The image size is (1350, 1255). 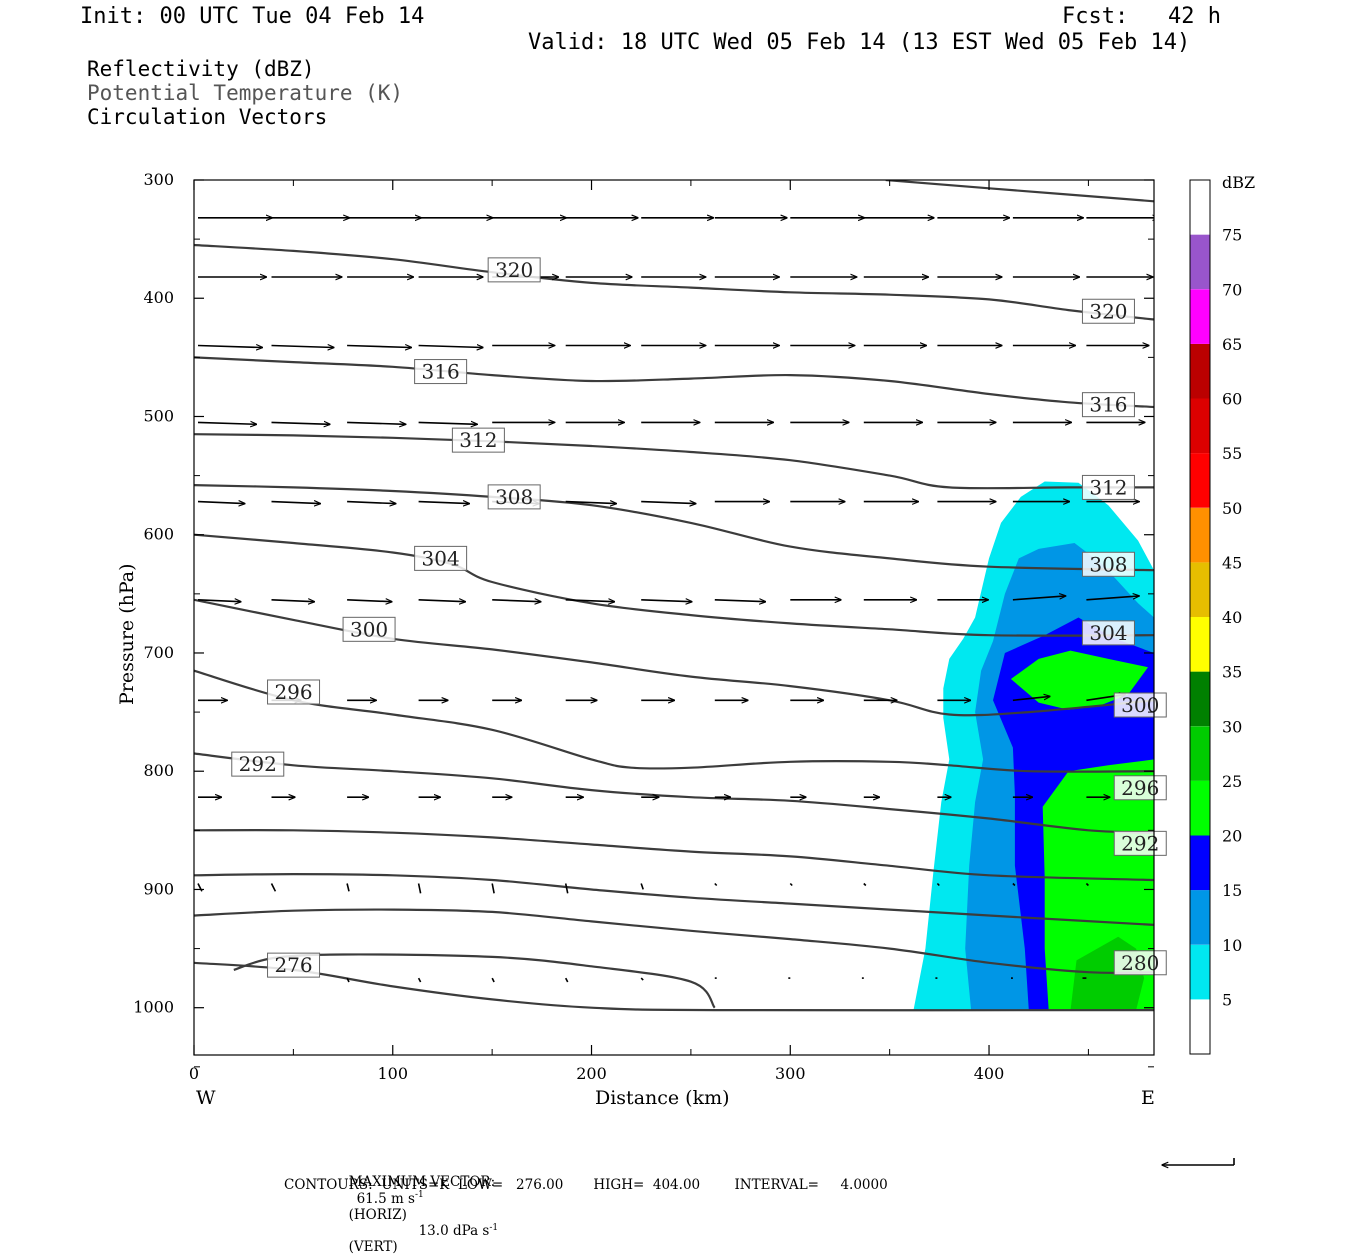 I want to click on x-tick-label: 300, so click(x=790, y=1073).